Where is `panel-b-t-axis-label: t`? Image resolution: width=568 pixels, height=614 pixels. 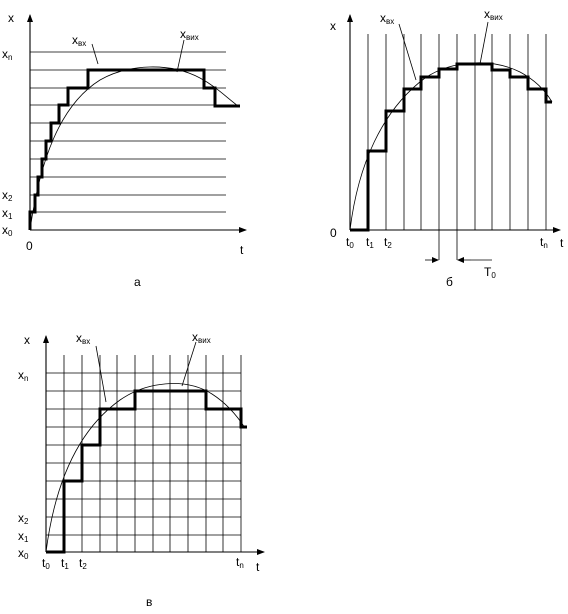
panel-b-t-axis-label: t is located at coordinates (562, 243).